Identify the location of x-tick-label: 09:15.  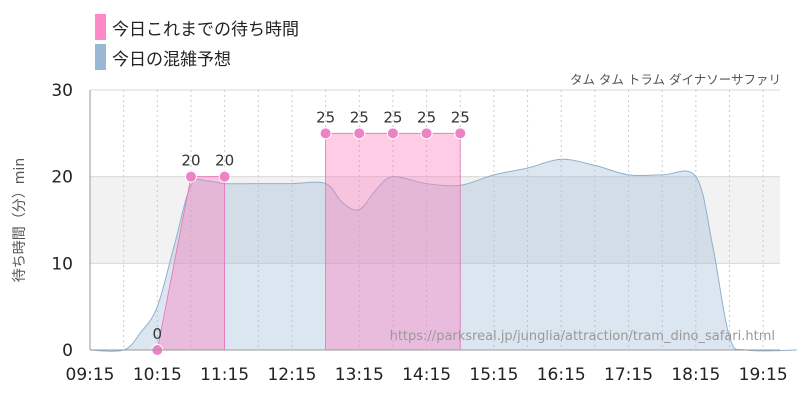
(90, 375).